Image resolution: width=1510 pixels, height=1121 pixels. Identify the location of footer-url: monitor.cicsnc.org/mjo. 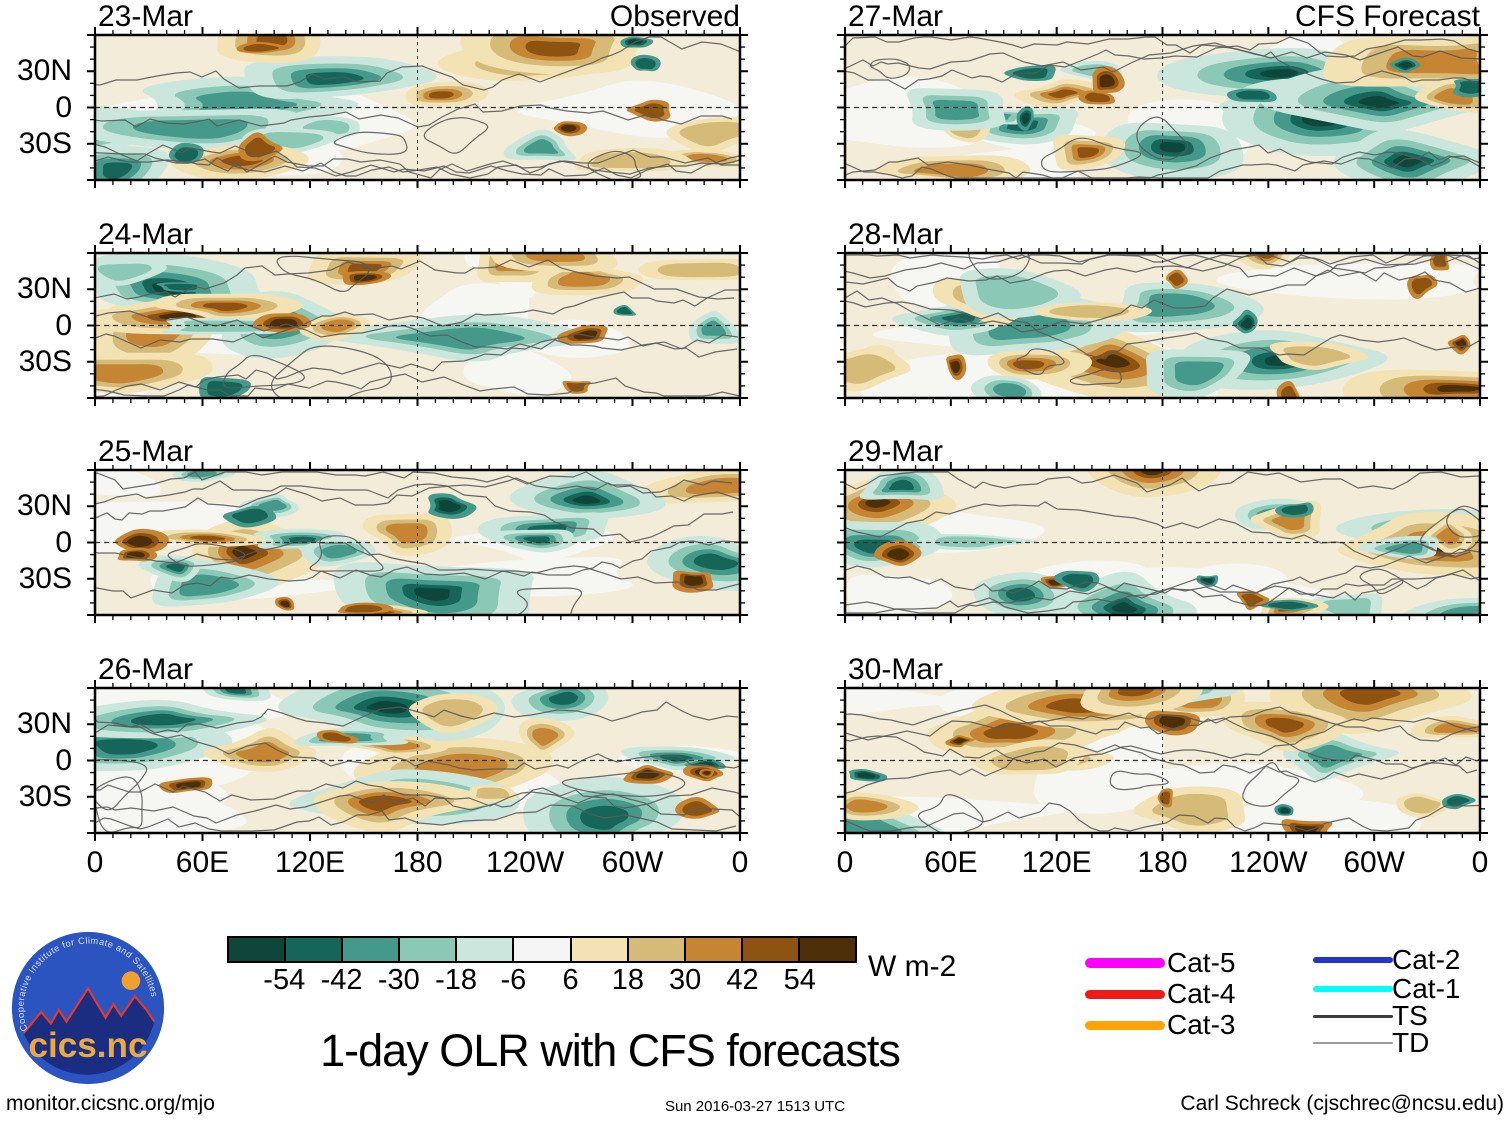
(110, 1103).